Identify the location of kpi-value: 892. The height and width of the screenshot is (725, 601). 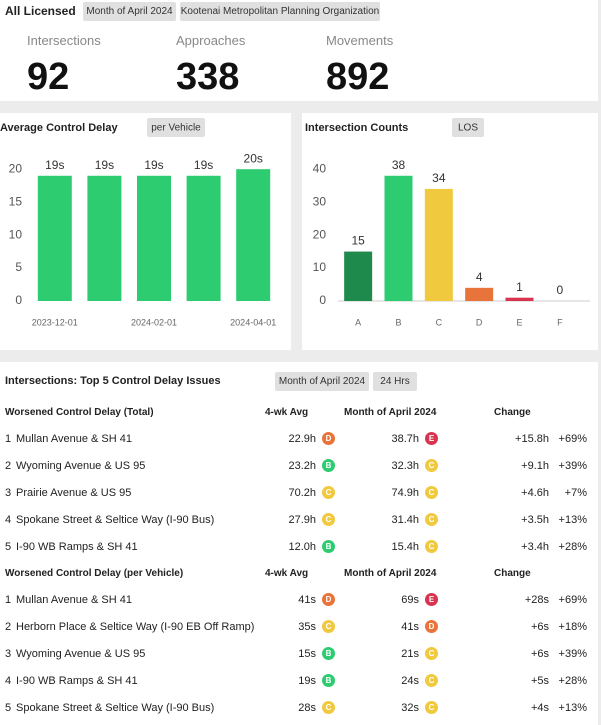
(358, 77).